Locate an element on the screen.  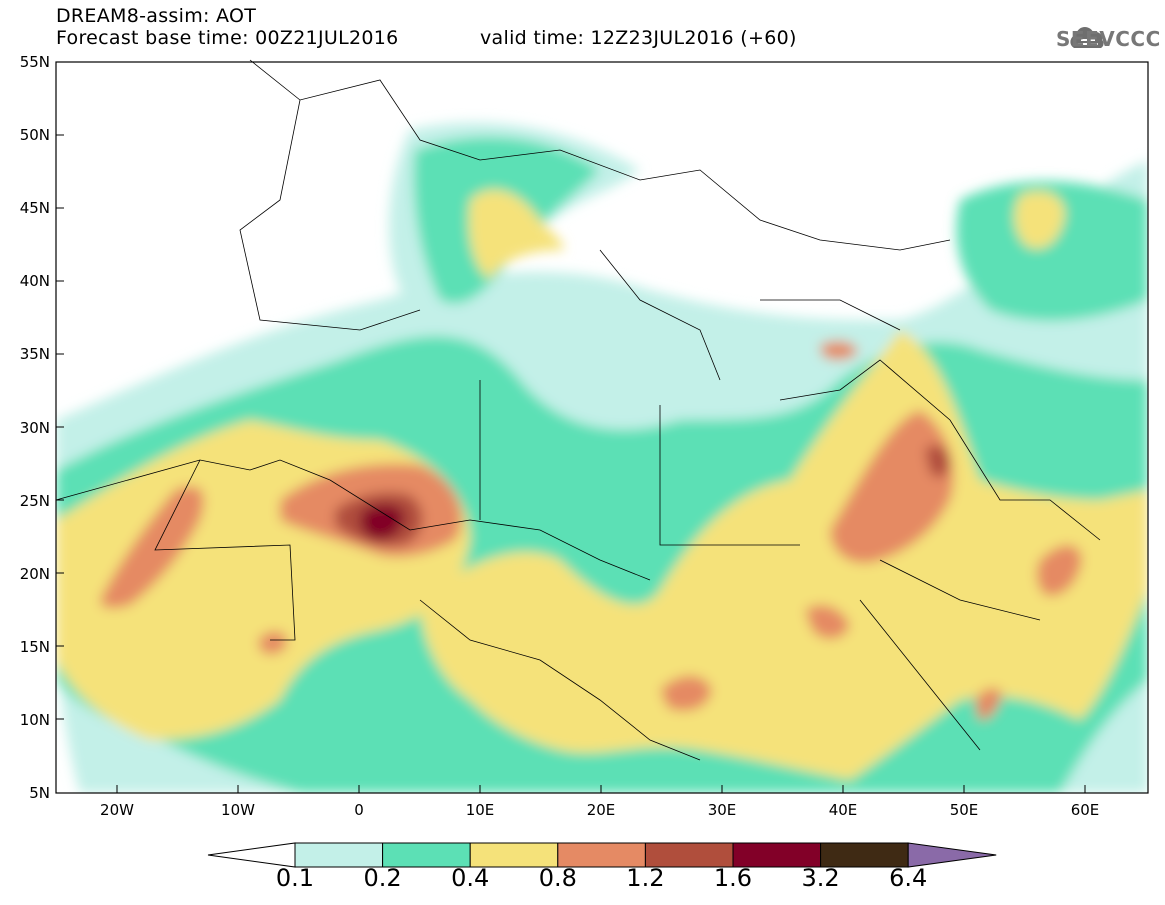
lon-label: 40E is located at coordinates (843, 810).